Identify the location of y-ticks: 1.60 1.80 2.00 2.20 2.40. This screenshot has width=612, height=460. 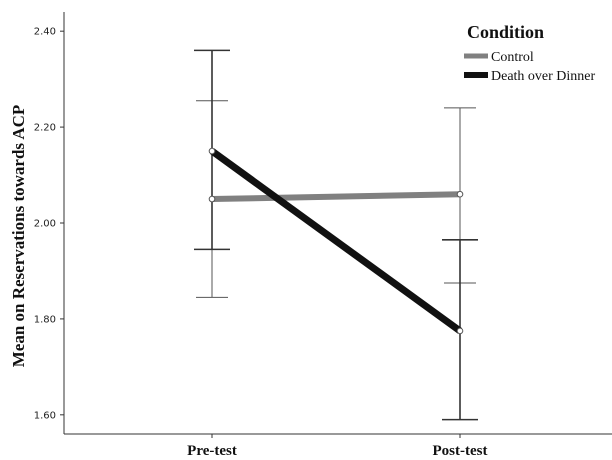
(49, 224).